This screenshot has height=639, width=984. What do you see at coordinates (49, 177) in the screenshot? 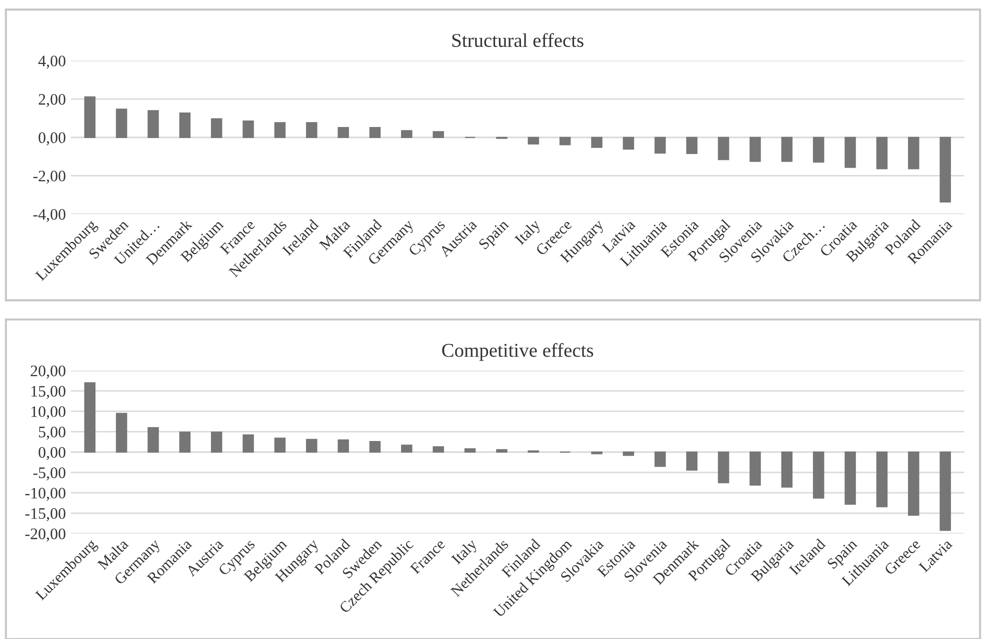
I see `y-tick-label: -2,00` at bounding box center [49, 177].